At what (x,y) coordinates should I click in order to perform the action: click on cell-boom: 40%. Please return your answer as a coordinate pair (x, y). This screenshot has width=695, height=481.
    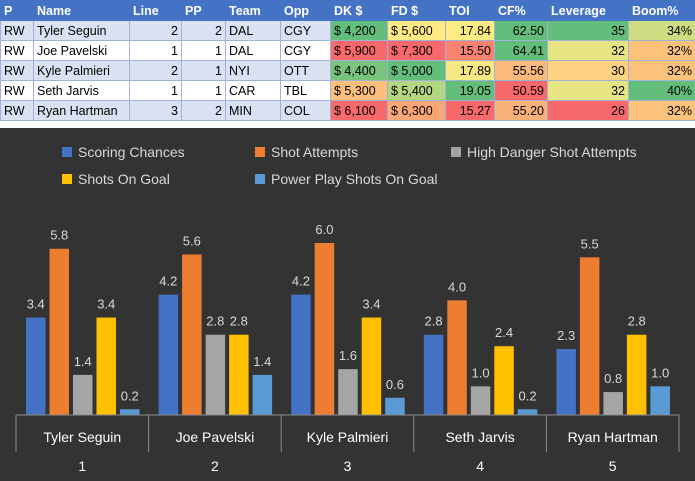
    Looking at the image, I should click on (661, 90).